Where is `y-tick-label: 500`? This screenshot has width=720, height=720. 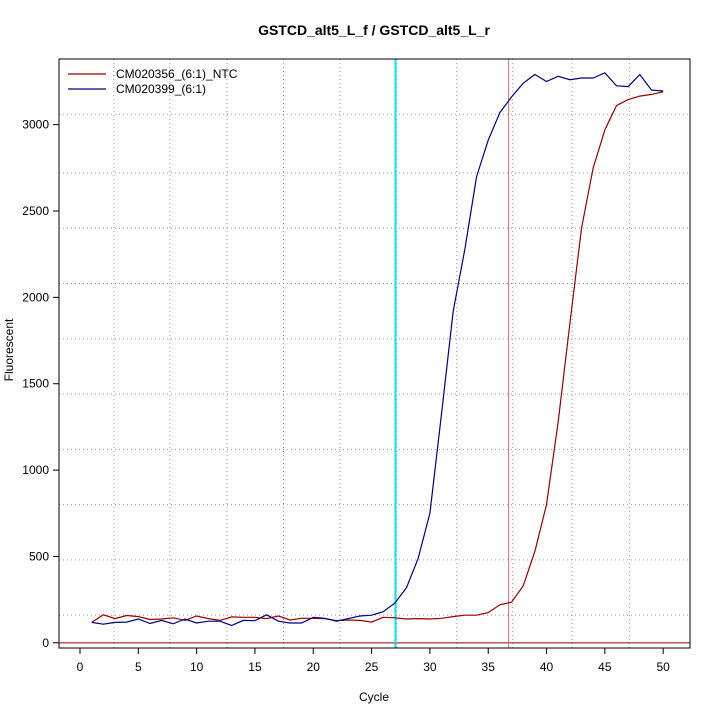
y-tick-label: 500 is located at coordinates (39, 556).